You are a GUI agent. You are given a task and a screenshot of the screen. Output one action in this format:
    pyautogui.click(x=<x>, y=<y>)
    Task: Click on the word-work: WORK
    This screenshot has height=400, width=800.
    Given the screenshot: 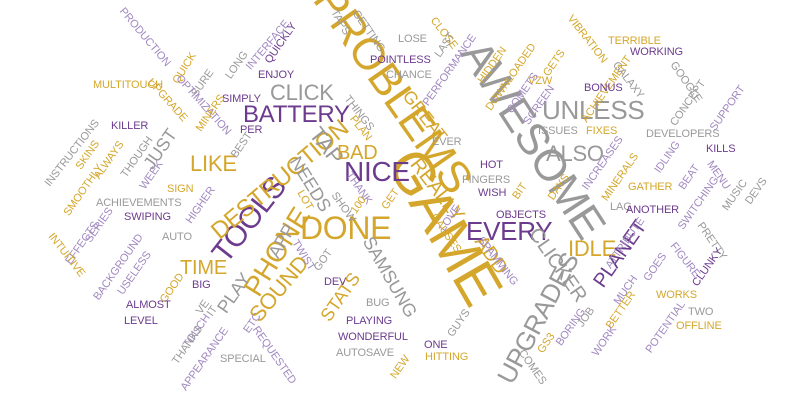 What is the action you would take?
    pyautogui.click(x=604, y=341)
    